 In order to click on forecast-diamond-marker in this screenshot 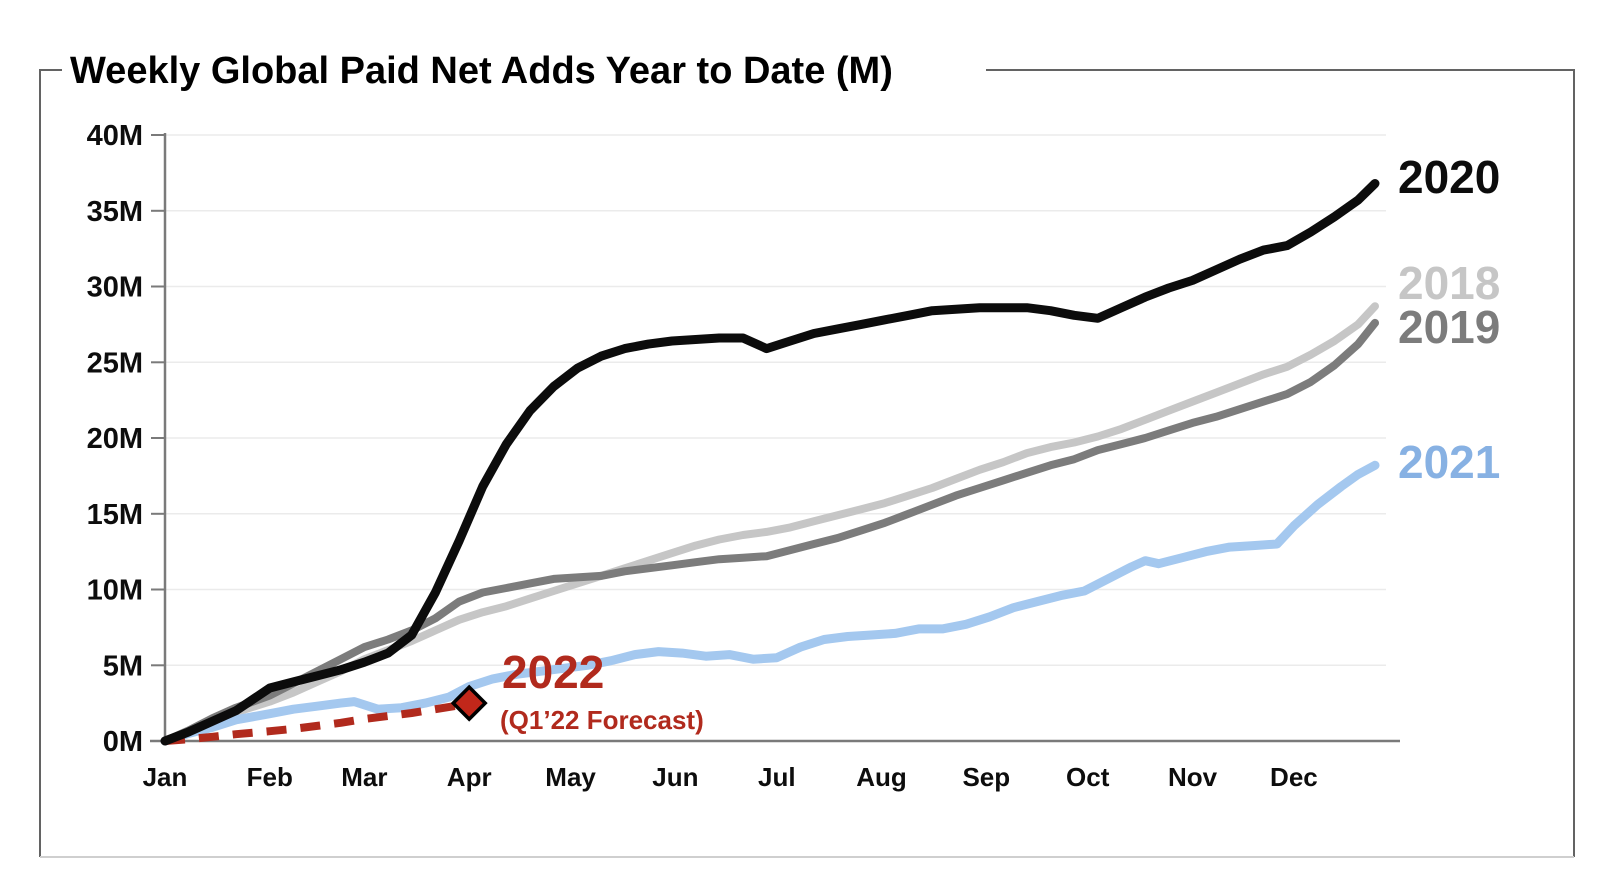, I will do `click(469, 703)`.